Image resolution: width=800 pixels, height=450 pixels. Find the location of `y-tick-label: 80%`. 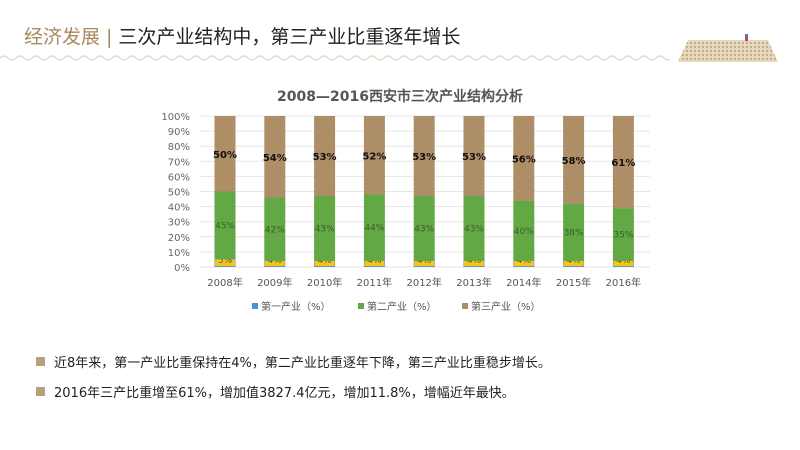

y-tick-label: 80% is located at coordinates (179, 147).